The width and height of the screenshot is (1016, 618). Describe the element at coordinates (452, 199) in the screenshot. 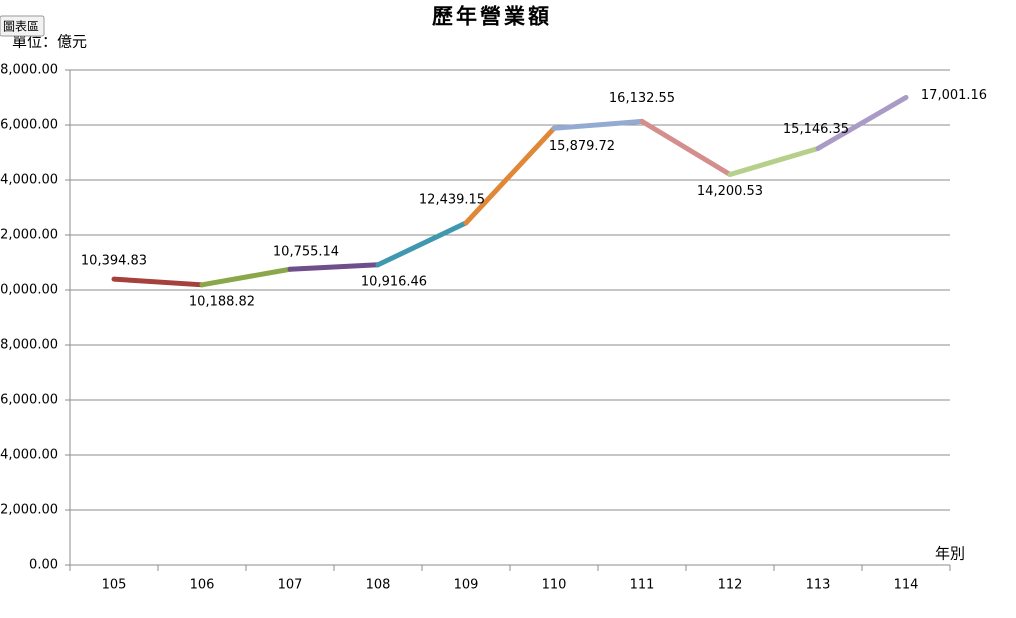

I see `data-label: 12,439.15` at that location.